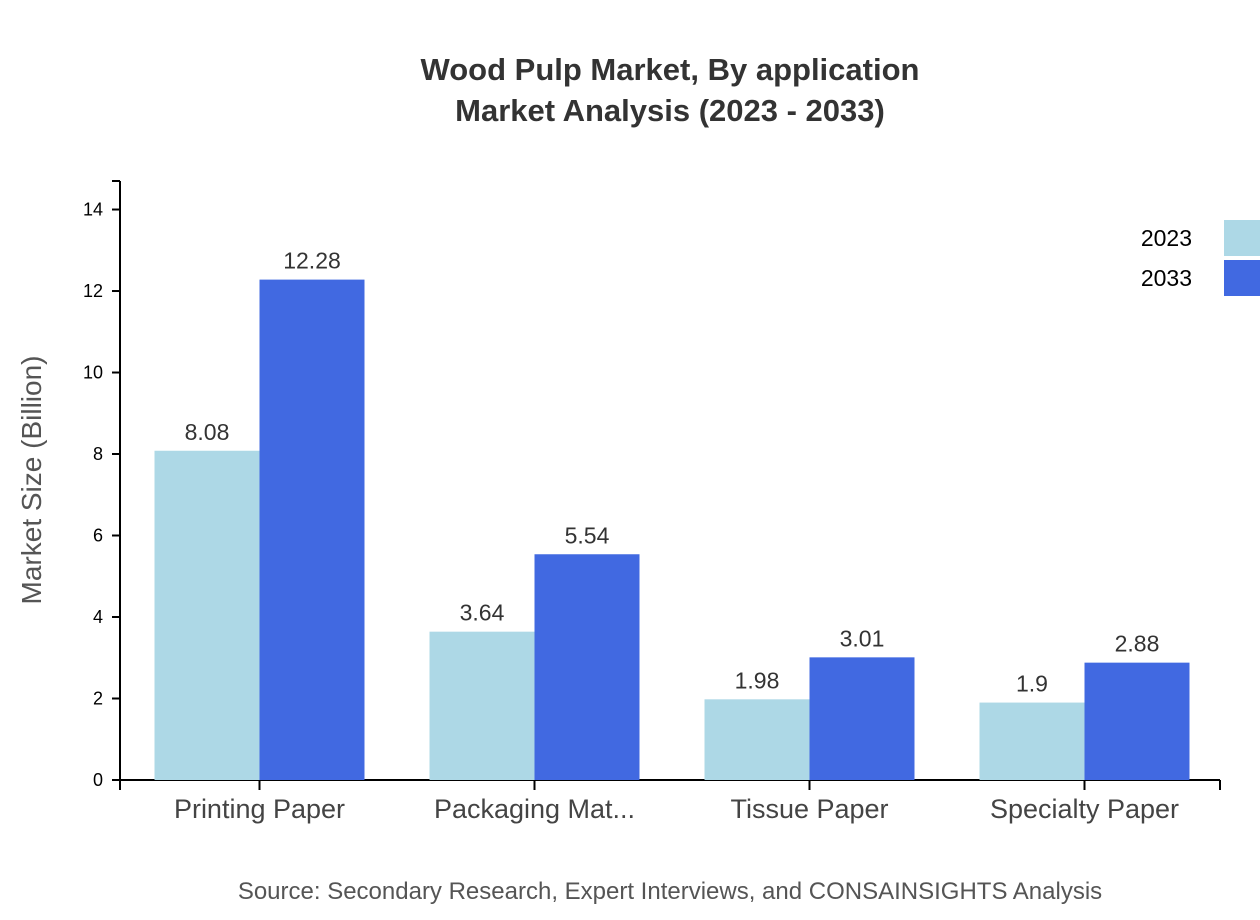 This screenshot has width=1260, height=920. What do you see at coordinates (98, 536) in the screenshot?
I see `y-tick-label: 6` at bounding box center [98, 536].